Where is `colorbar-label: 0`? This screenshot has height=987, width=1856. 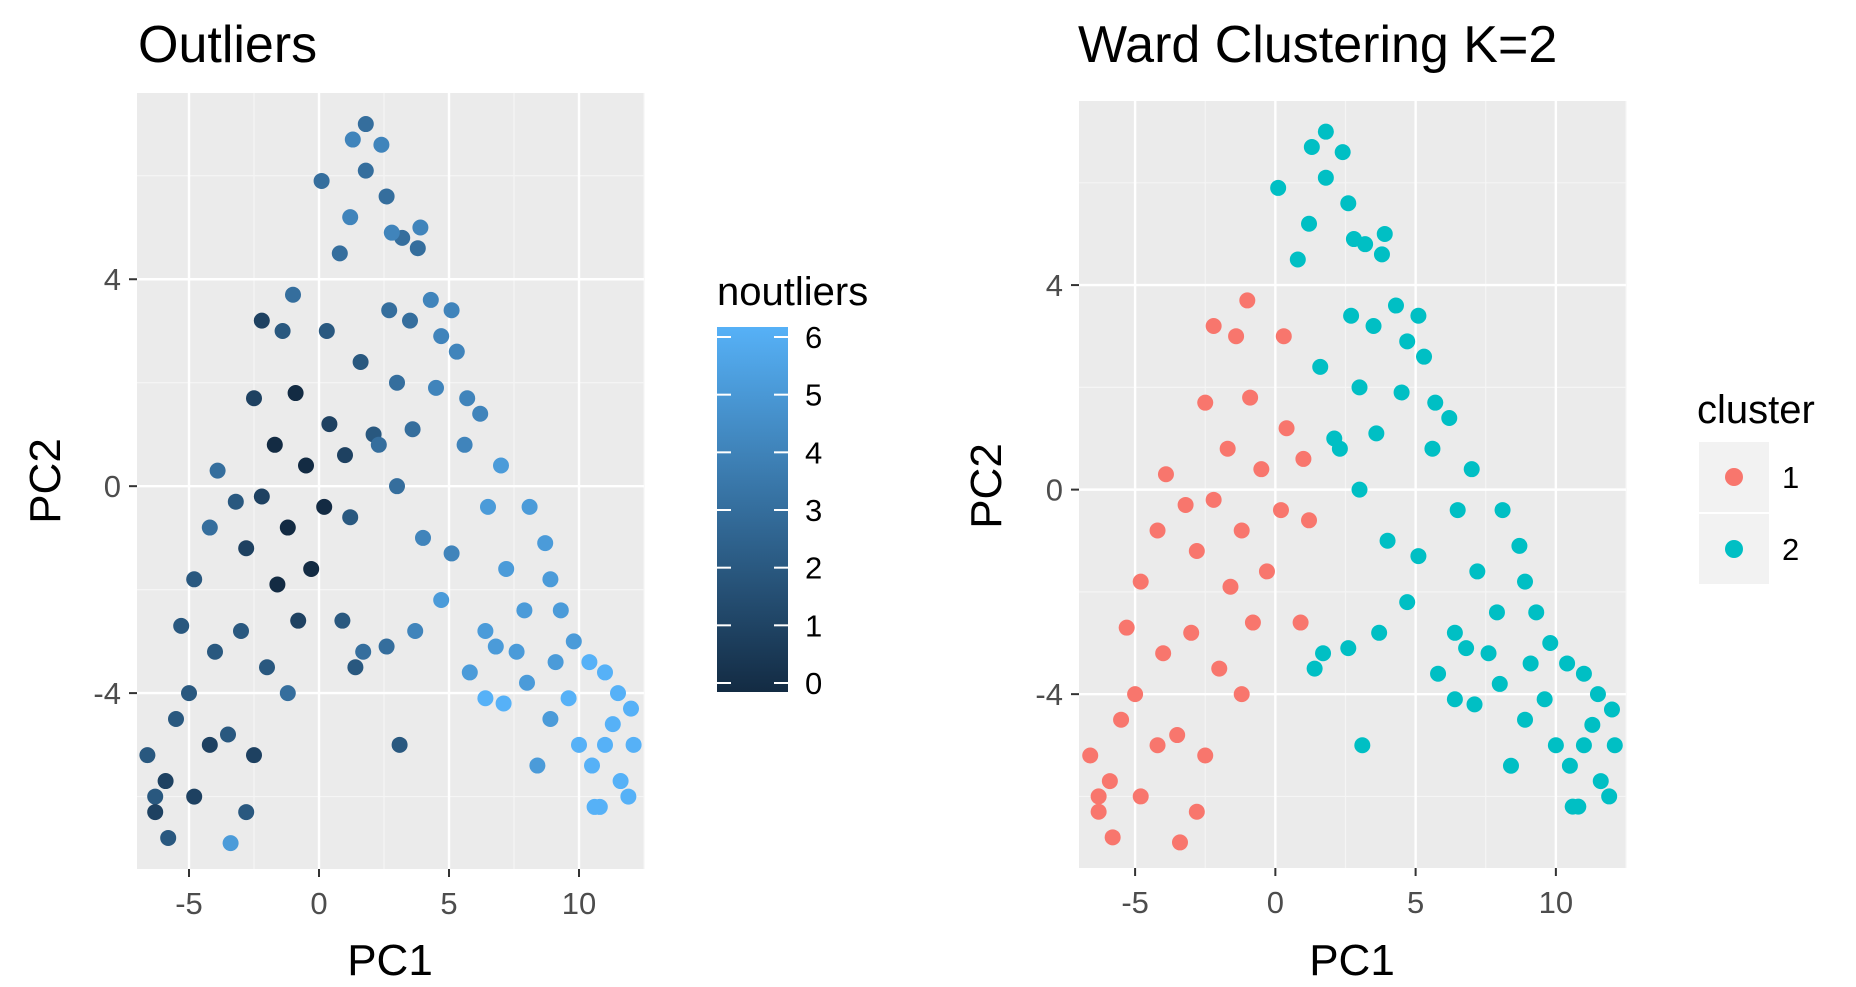 colorbar-label: 0 is located at coordinates (813, 683).